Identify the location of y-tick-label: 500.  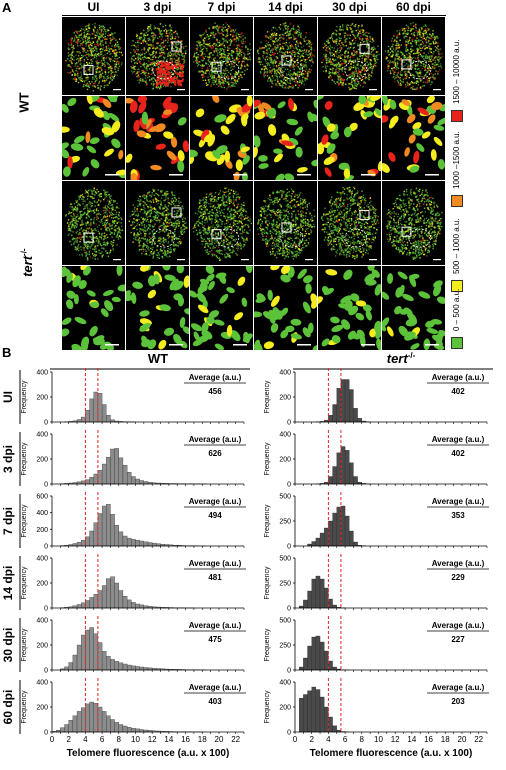
(285, 621).